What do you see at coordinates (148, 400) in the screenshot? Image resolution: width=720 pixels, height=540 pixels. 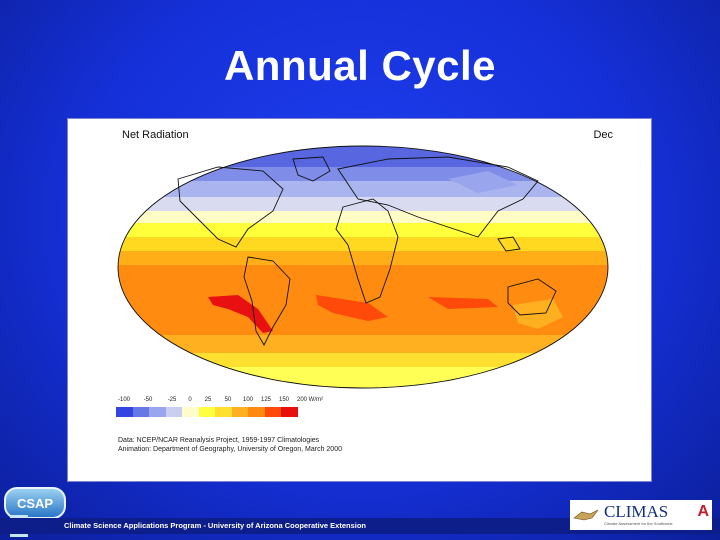 I see `colorbar-label: -50` at bounding box center [148, 400].